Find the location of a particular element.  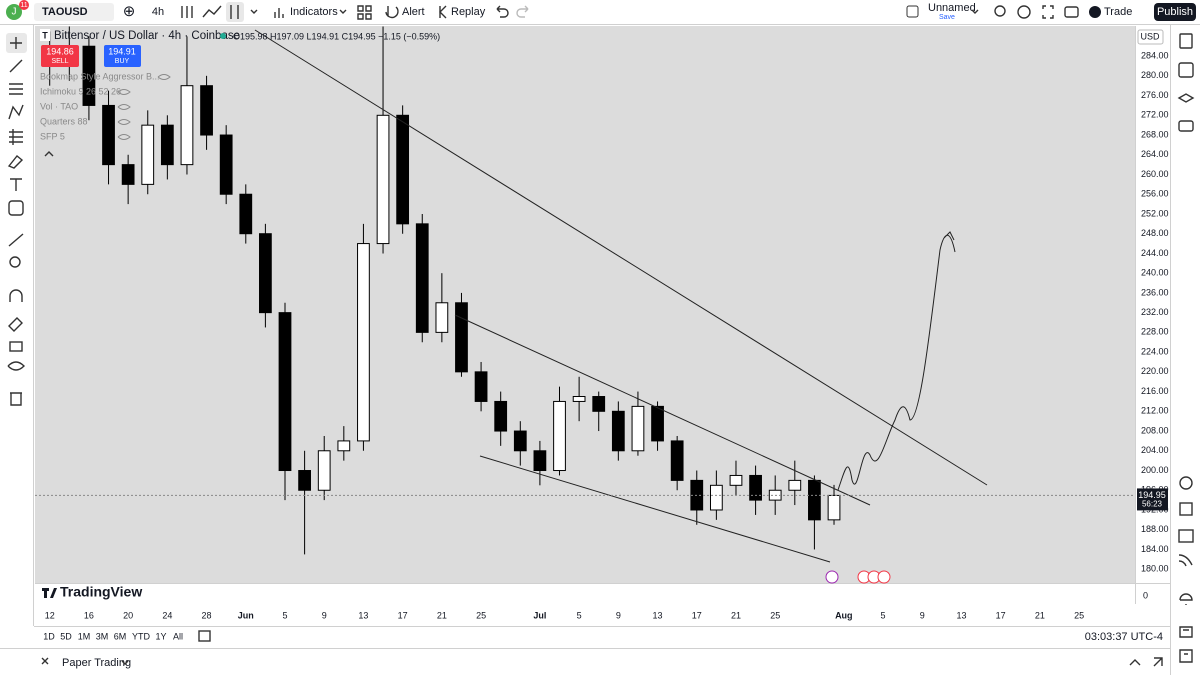

range-button: 3M is located at coordinates (102, 636).